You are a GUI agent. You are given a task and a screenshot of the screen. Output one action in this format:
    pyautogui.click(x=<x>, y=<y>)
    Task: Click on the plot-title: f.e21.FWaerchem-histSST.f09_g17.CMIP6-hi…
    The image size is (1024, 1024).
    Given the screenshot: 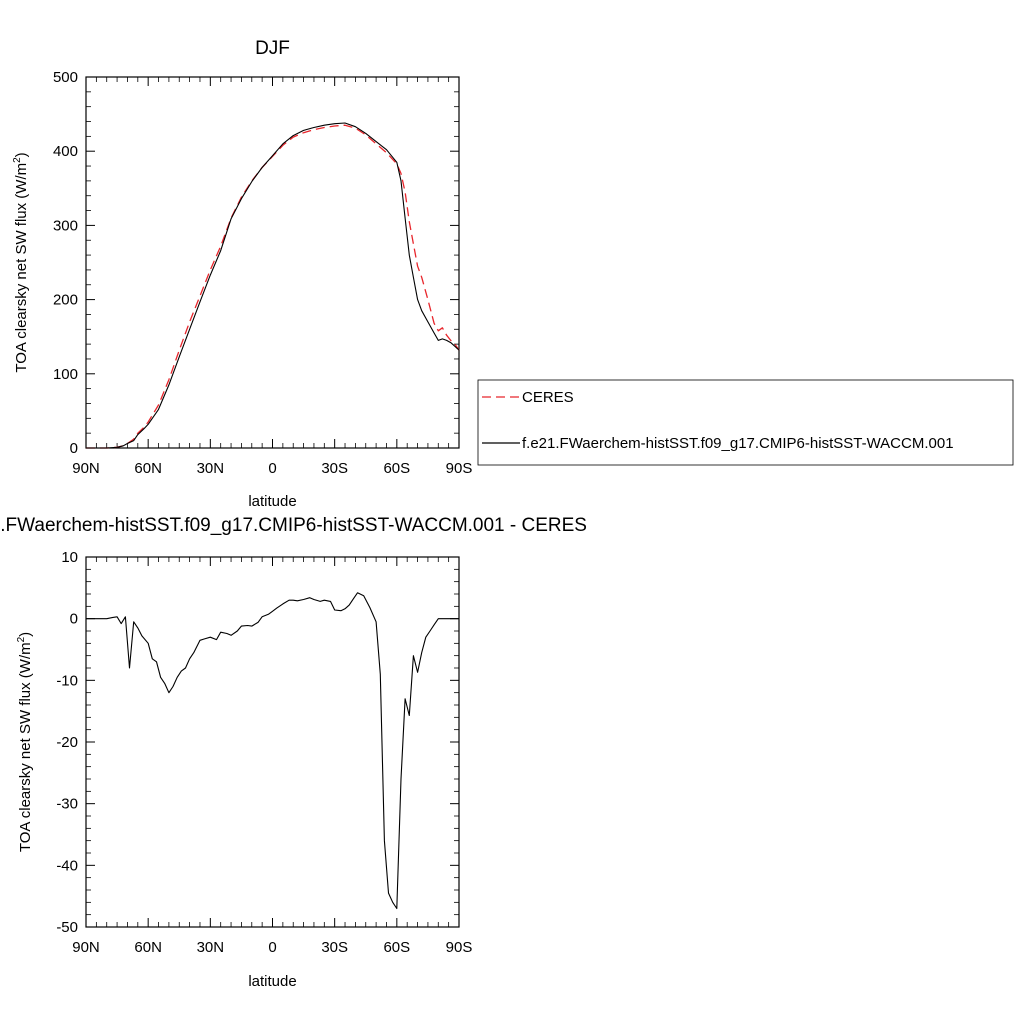 What is the action you would take?
    pyautogui.click(x=293, y=525)
    